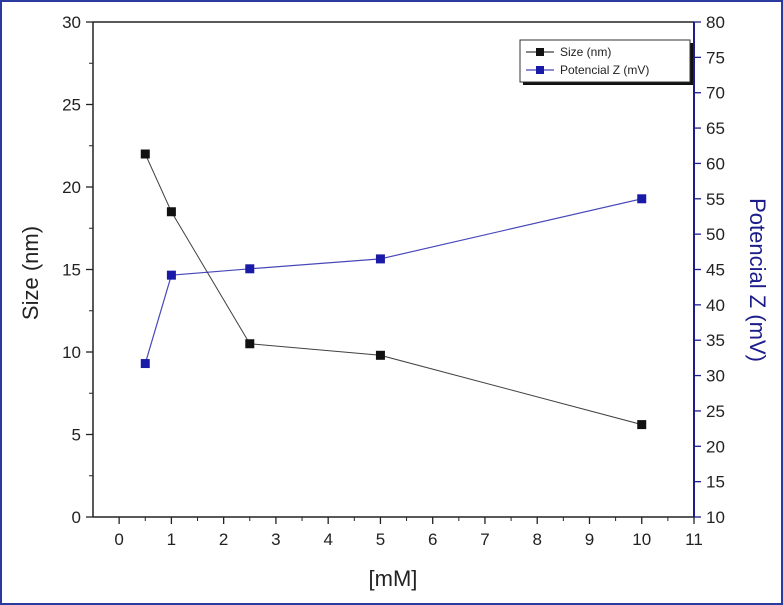  What do you see at coordinates (715, 22) in the screenshot?
I see `y2-tick-label: 80` at bounding box center [715, 22].